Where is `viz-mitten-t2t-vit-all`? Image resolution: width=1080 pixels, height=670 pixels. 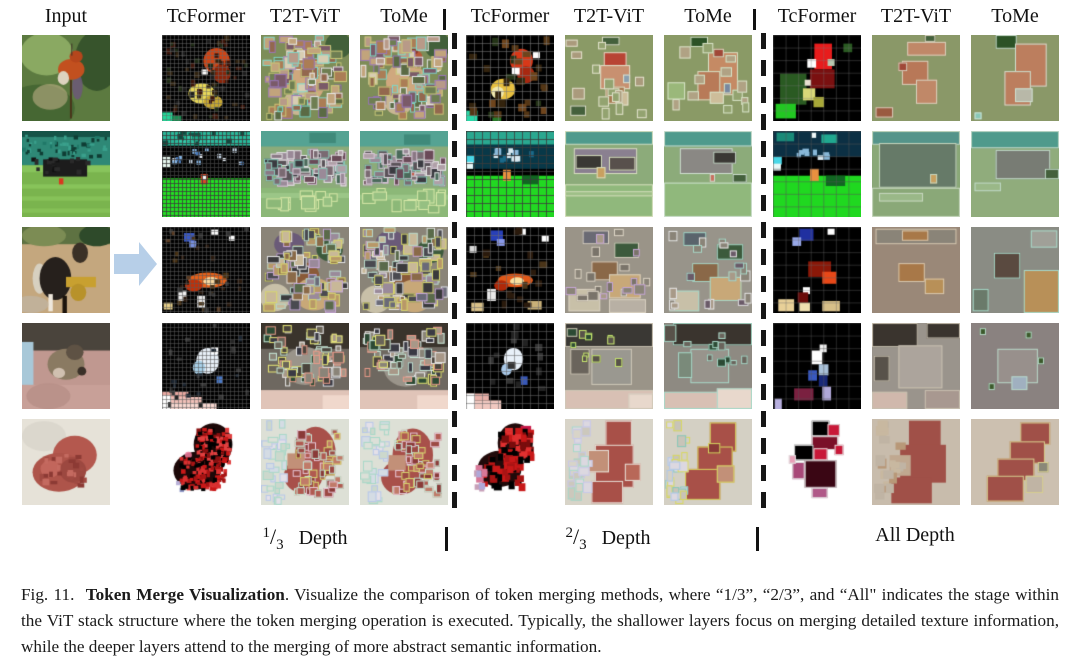
viz-mitten-t2t-vit-all is located at coordinates (916, 462).